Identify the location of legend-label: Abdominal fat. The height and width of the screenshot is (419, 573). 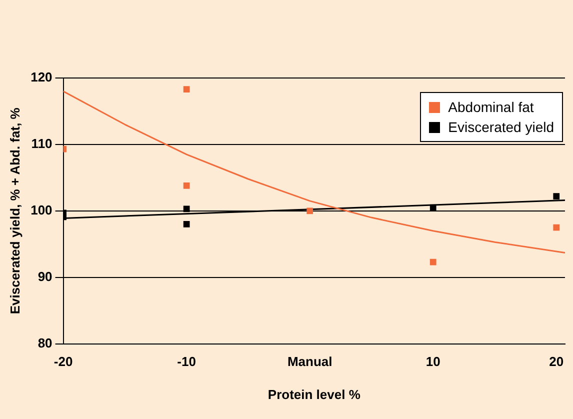
(491, 107).